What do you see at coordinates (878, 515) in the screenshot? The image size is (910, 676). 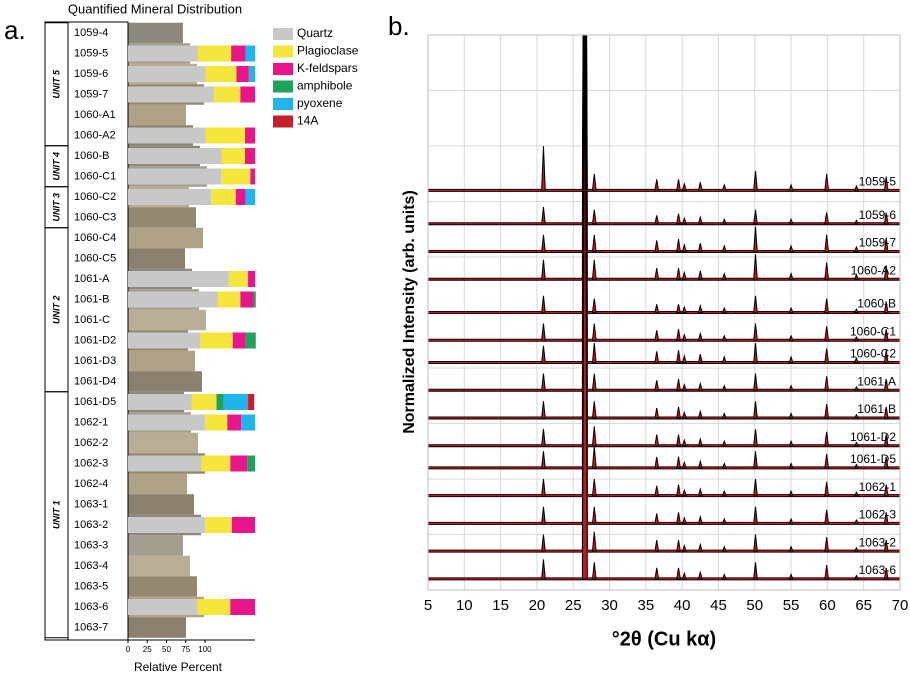 I see `pattern-label: 1062-3` at bounding box center [878, 515].